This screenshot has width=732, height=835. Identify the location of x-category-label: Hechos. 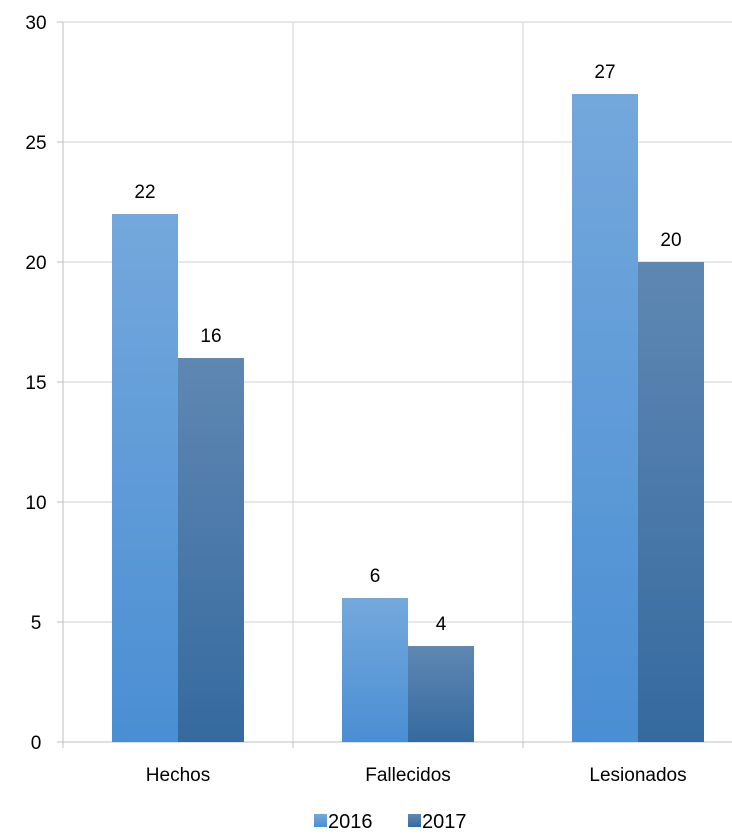
(178, 775).